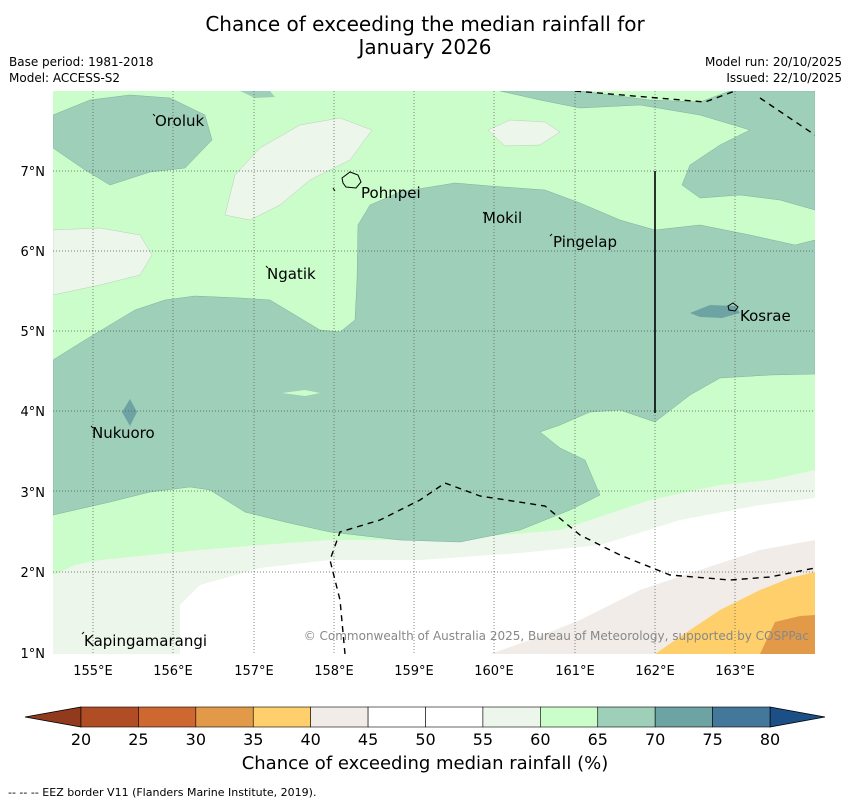 This screenshot has height=804, width=850. Describe the element at coordinates (334, 189) in the screenshot. I see `pohnpei-islet` at that location.